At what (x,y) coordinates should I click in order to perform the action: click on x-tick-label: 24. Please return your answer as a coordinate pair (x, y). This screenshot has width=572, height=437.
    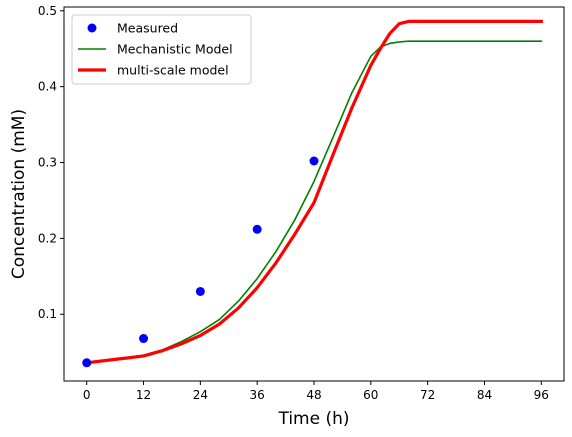
    Looking at the image, I should click on (200, 395).